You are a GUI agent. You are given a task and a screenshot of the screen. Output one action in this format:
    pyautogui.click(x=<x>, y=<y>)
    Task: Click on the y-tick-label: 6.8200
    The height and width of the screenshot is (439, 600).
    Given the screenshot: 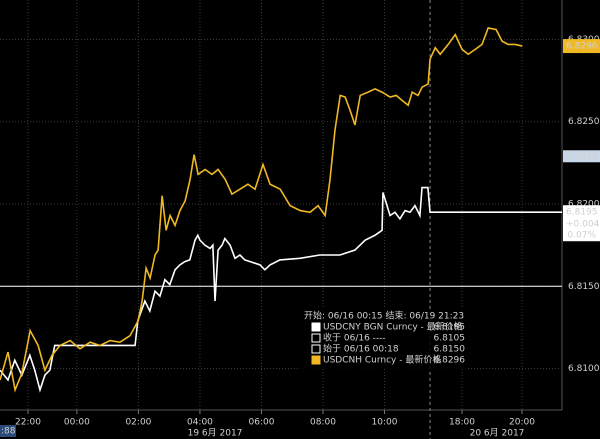 What is the action you would take?
    pyautogui.click(x=584, y=205)
    